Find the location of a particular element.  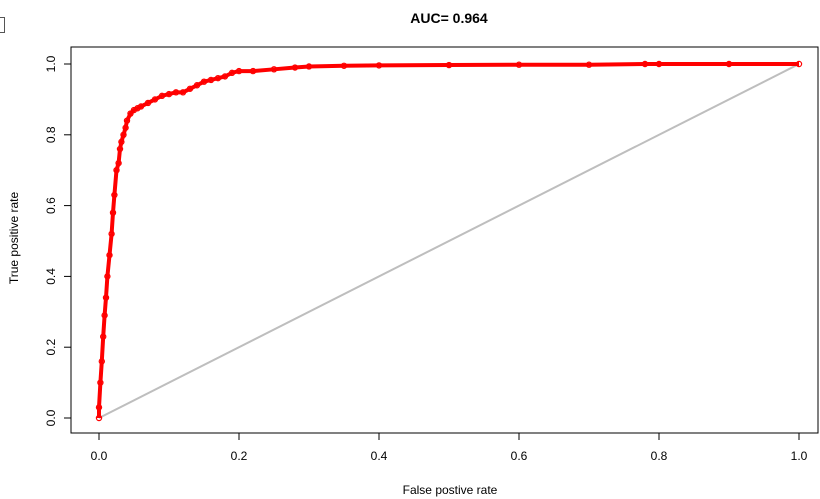

x-tick-label: 0.4 is located at coordinates (379, 456).